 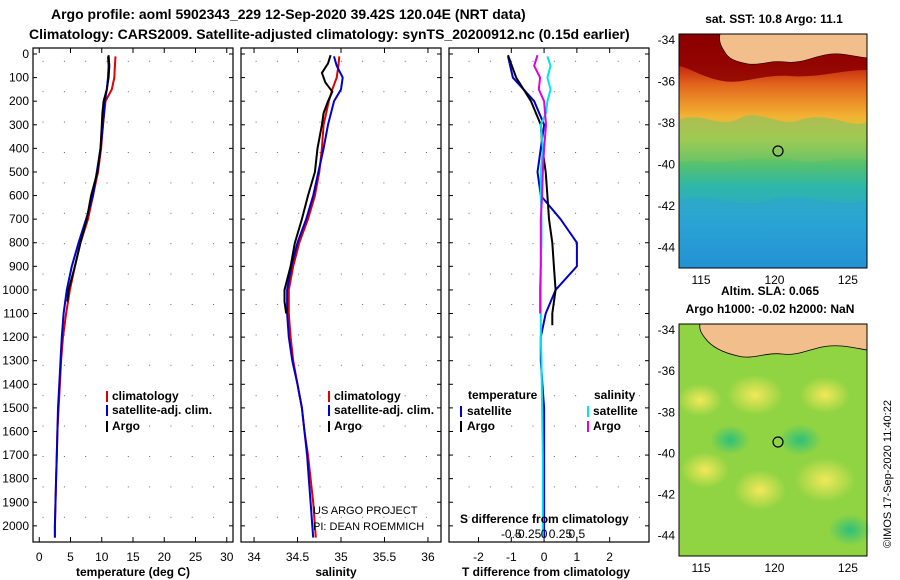 What do you see at coordinates (544, 519) in the screenshot?
I see `difference-xlabel-salinity: S difference from climatology` at bounding box center [544, 519].